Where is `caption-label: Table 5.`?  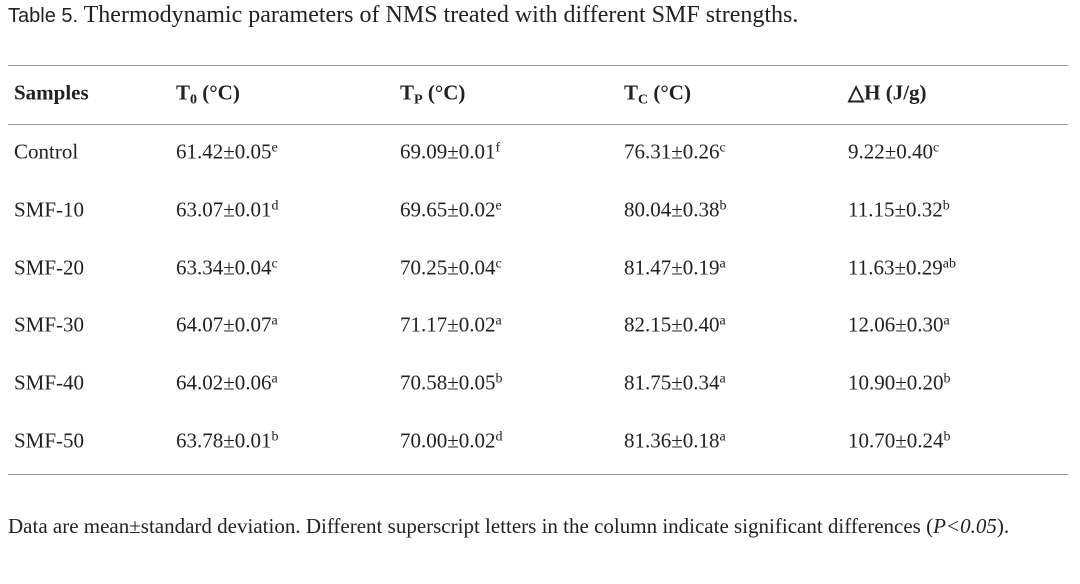 caption-label: Table 5. is located at coordinates (43, 16).